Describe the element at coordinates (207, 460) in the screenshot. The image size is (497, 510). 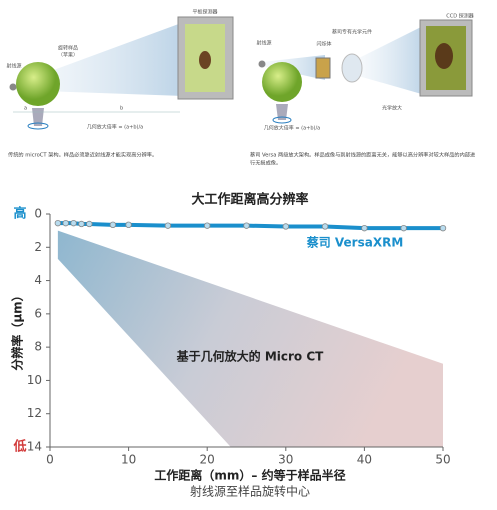
I see `x-tick-label: 20` at that location.